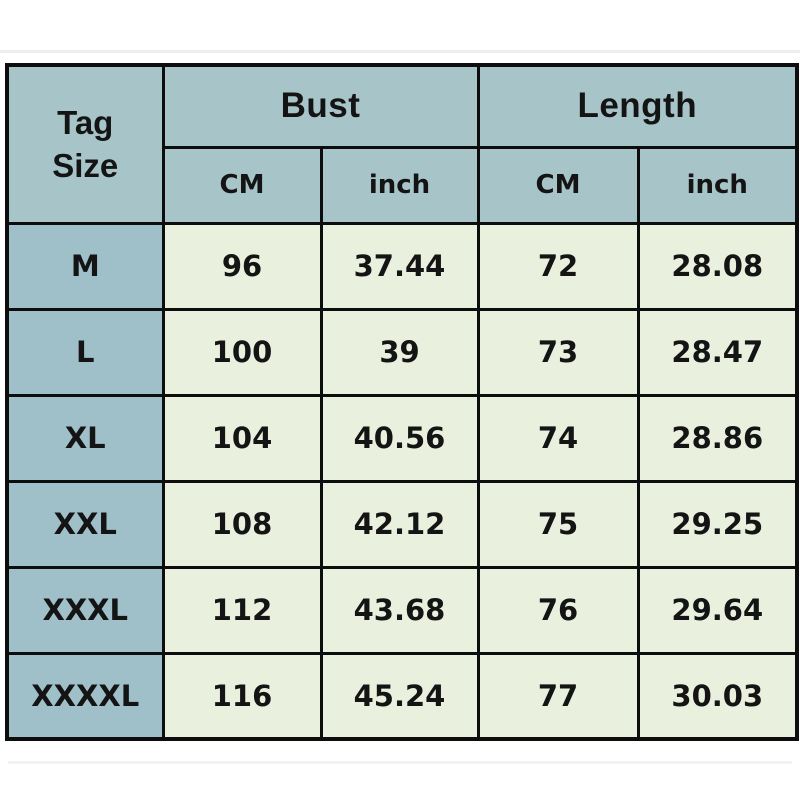 The image size is (800, 800). What do you see at coordinates (637, 106) in the screenshot?
I see `header-length: Length` at bounding box center [637, 106].